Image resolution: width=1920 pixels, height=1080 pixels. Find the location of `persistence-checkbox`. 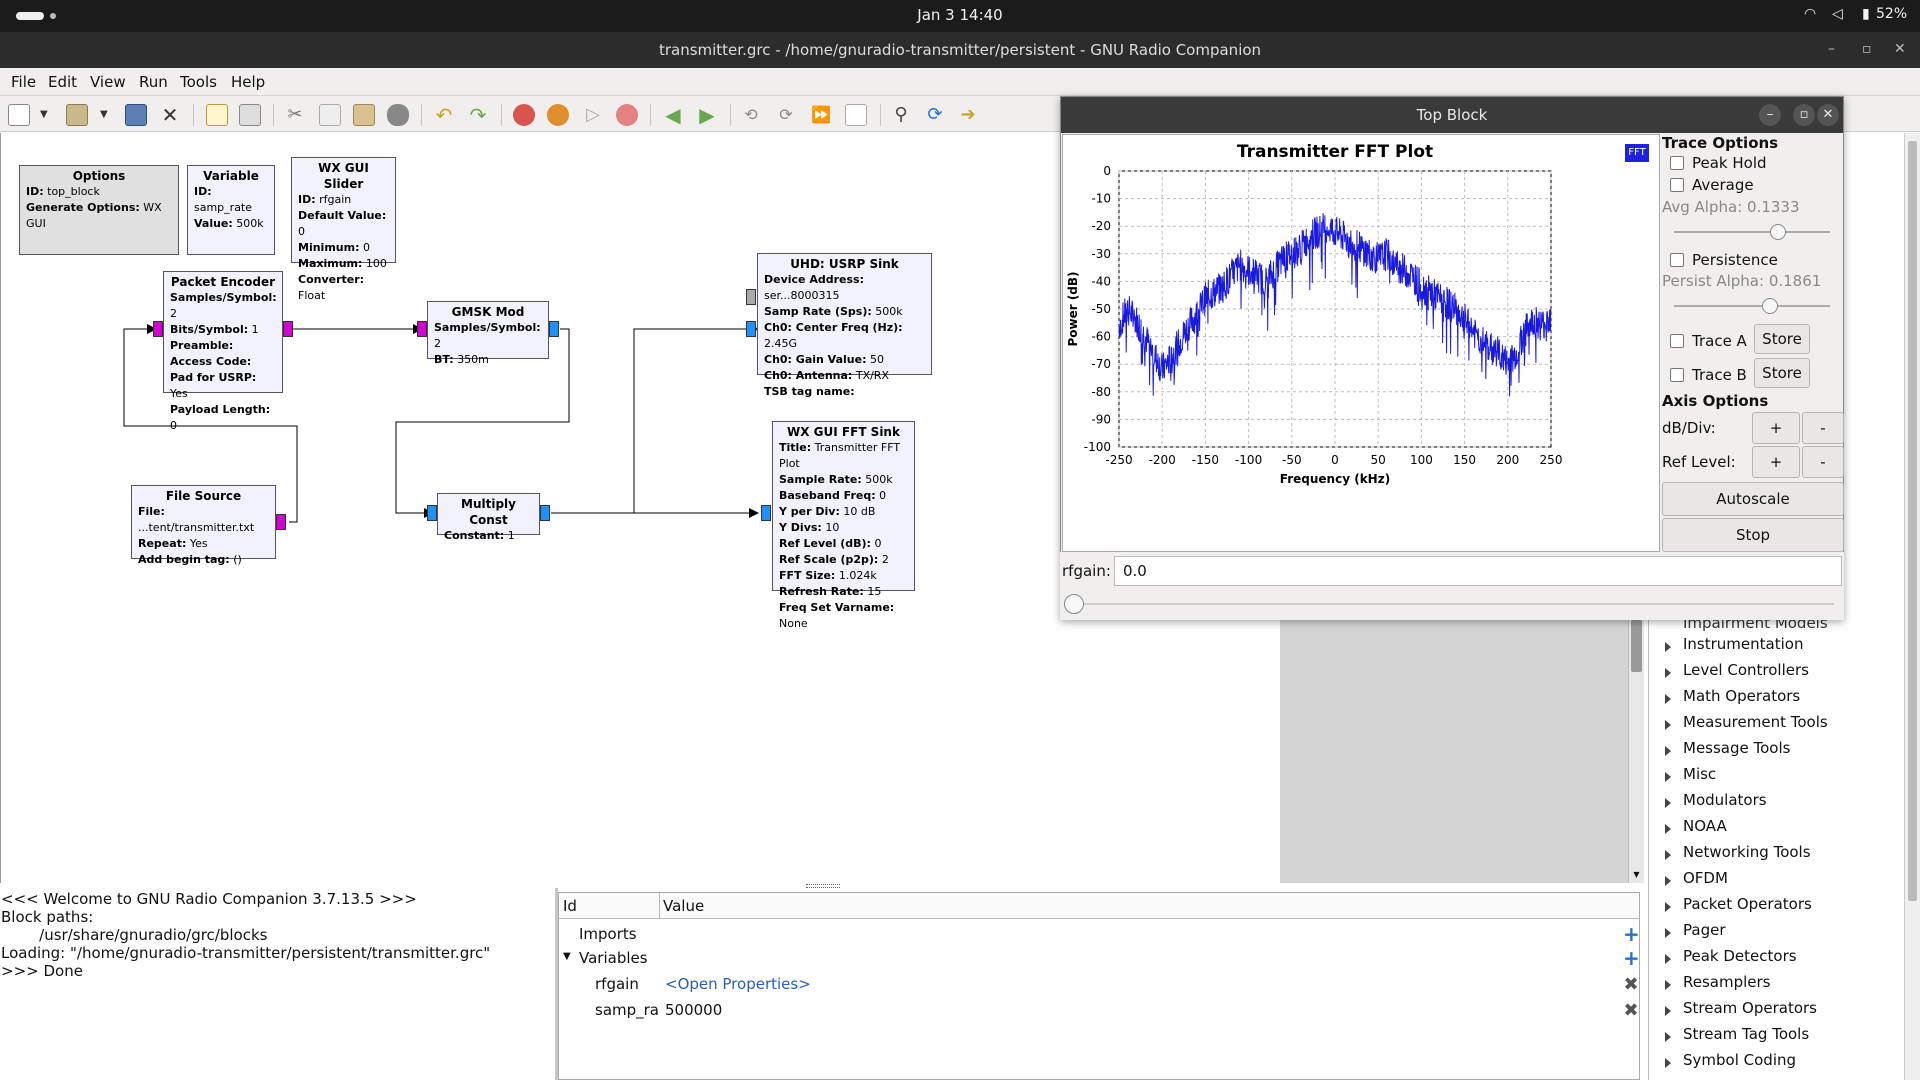

persistence-checkbox is located at coordinates (1677, 260).